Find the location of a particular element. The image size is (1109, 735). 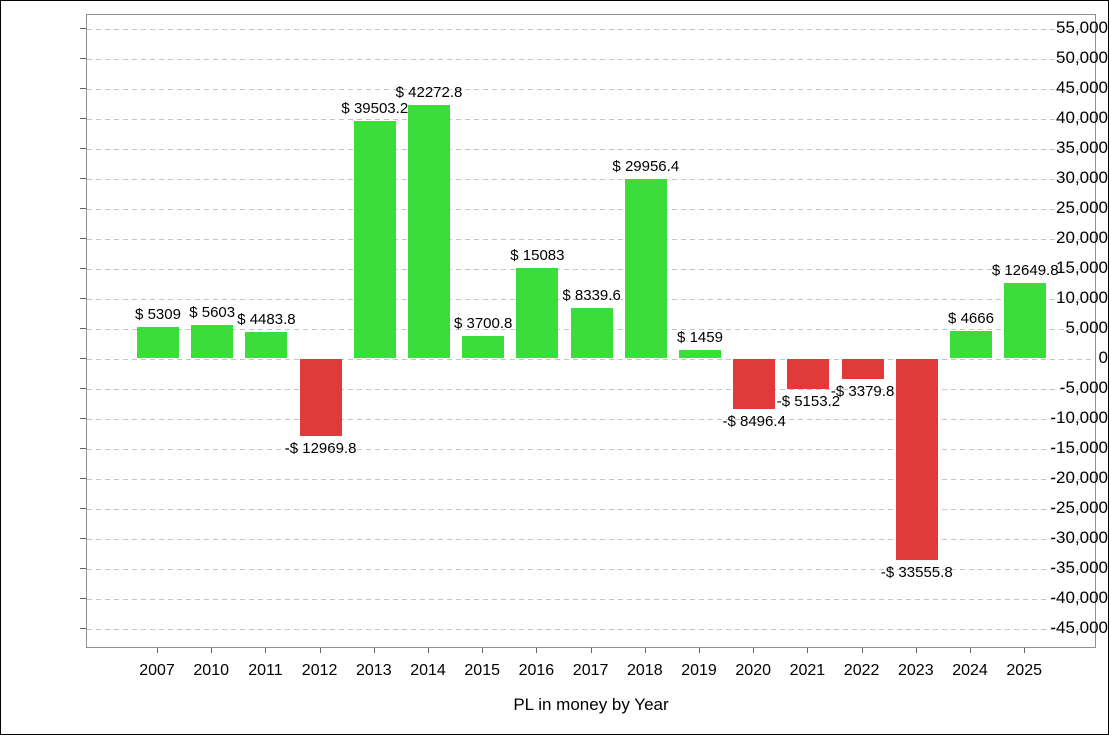

y-axis-tick-label: 15,000 is located at coordinates (1082, 267).